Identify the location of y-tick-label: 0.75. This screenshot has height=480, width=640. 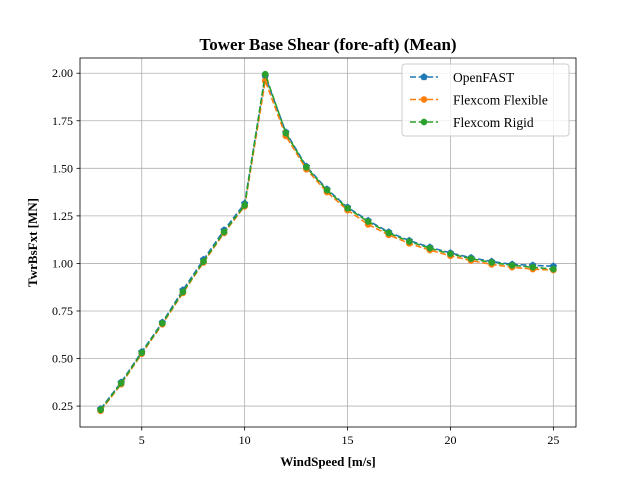
(62, 311).